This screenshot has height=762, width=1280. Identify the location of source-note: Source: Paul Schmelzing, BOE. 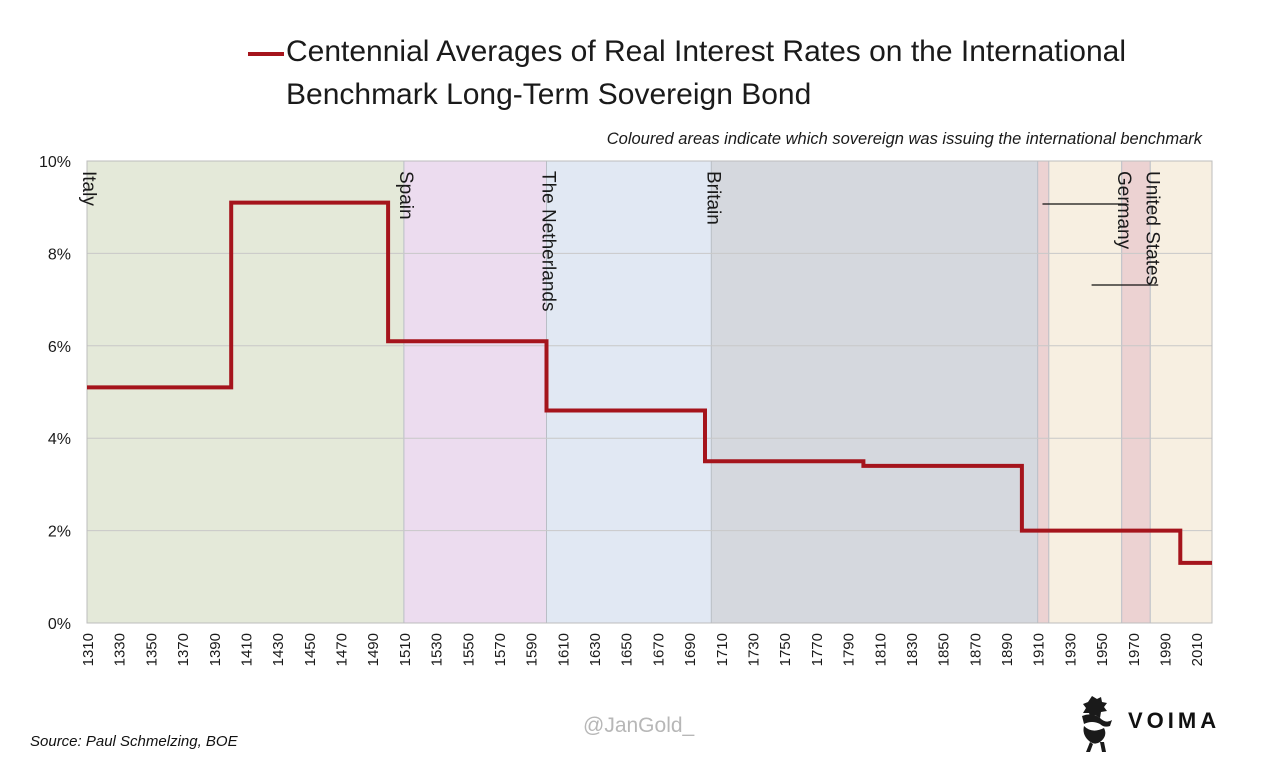
(134, 741).